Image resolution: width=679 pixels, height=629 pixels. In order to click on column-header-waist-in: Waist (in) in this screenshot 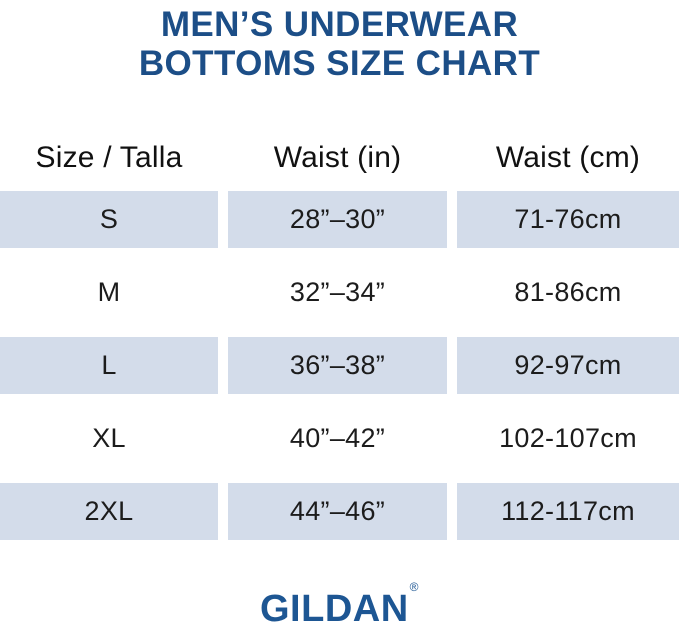, I will do `click(337, 157)`.